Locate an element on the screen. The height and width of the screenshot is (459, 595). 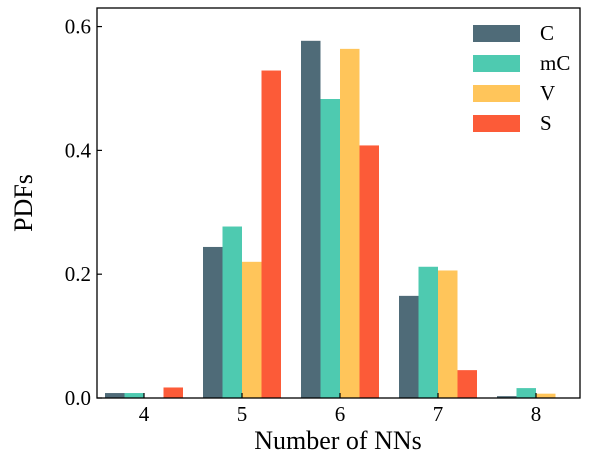
legend-swatch-V is located at coordinates (496, 93).